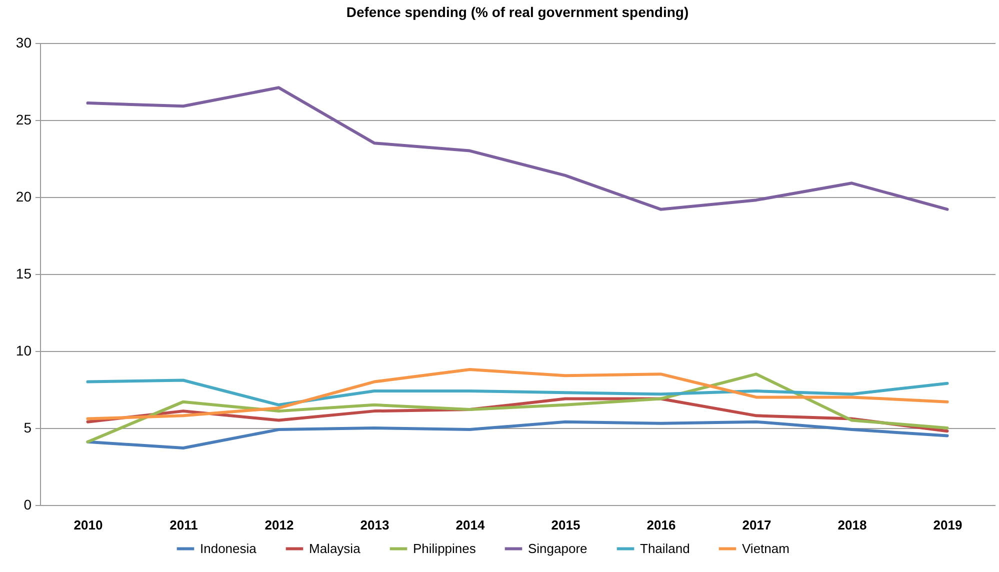  I want to click on x-tick-label: 2017, so click(757, 525).